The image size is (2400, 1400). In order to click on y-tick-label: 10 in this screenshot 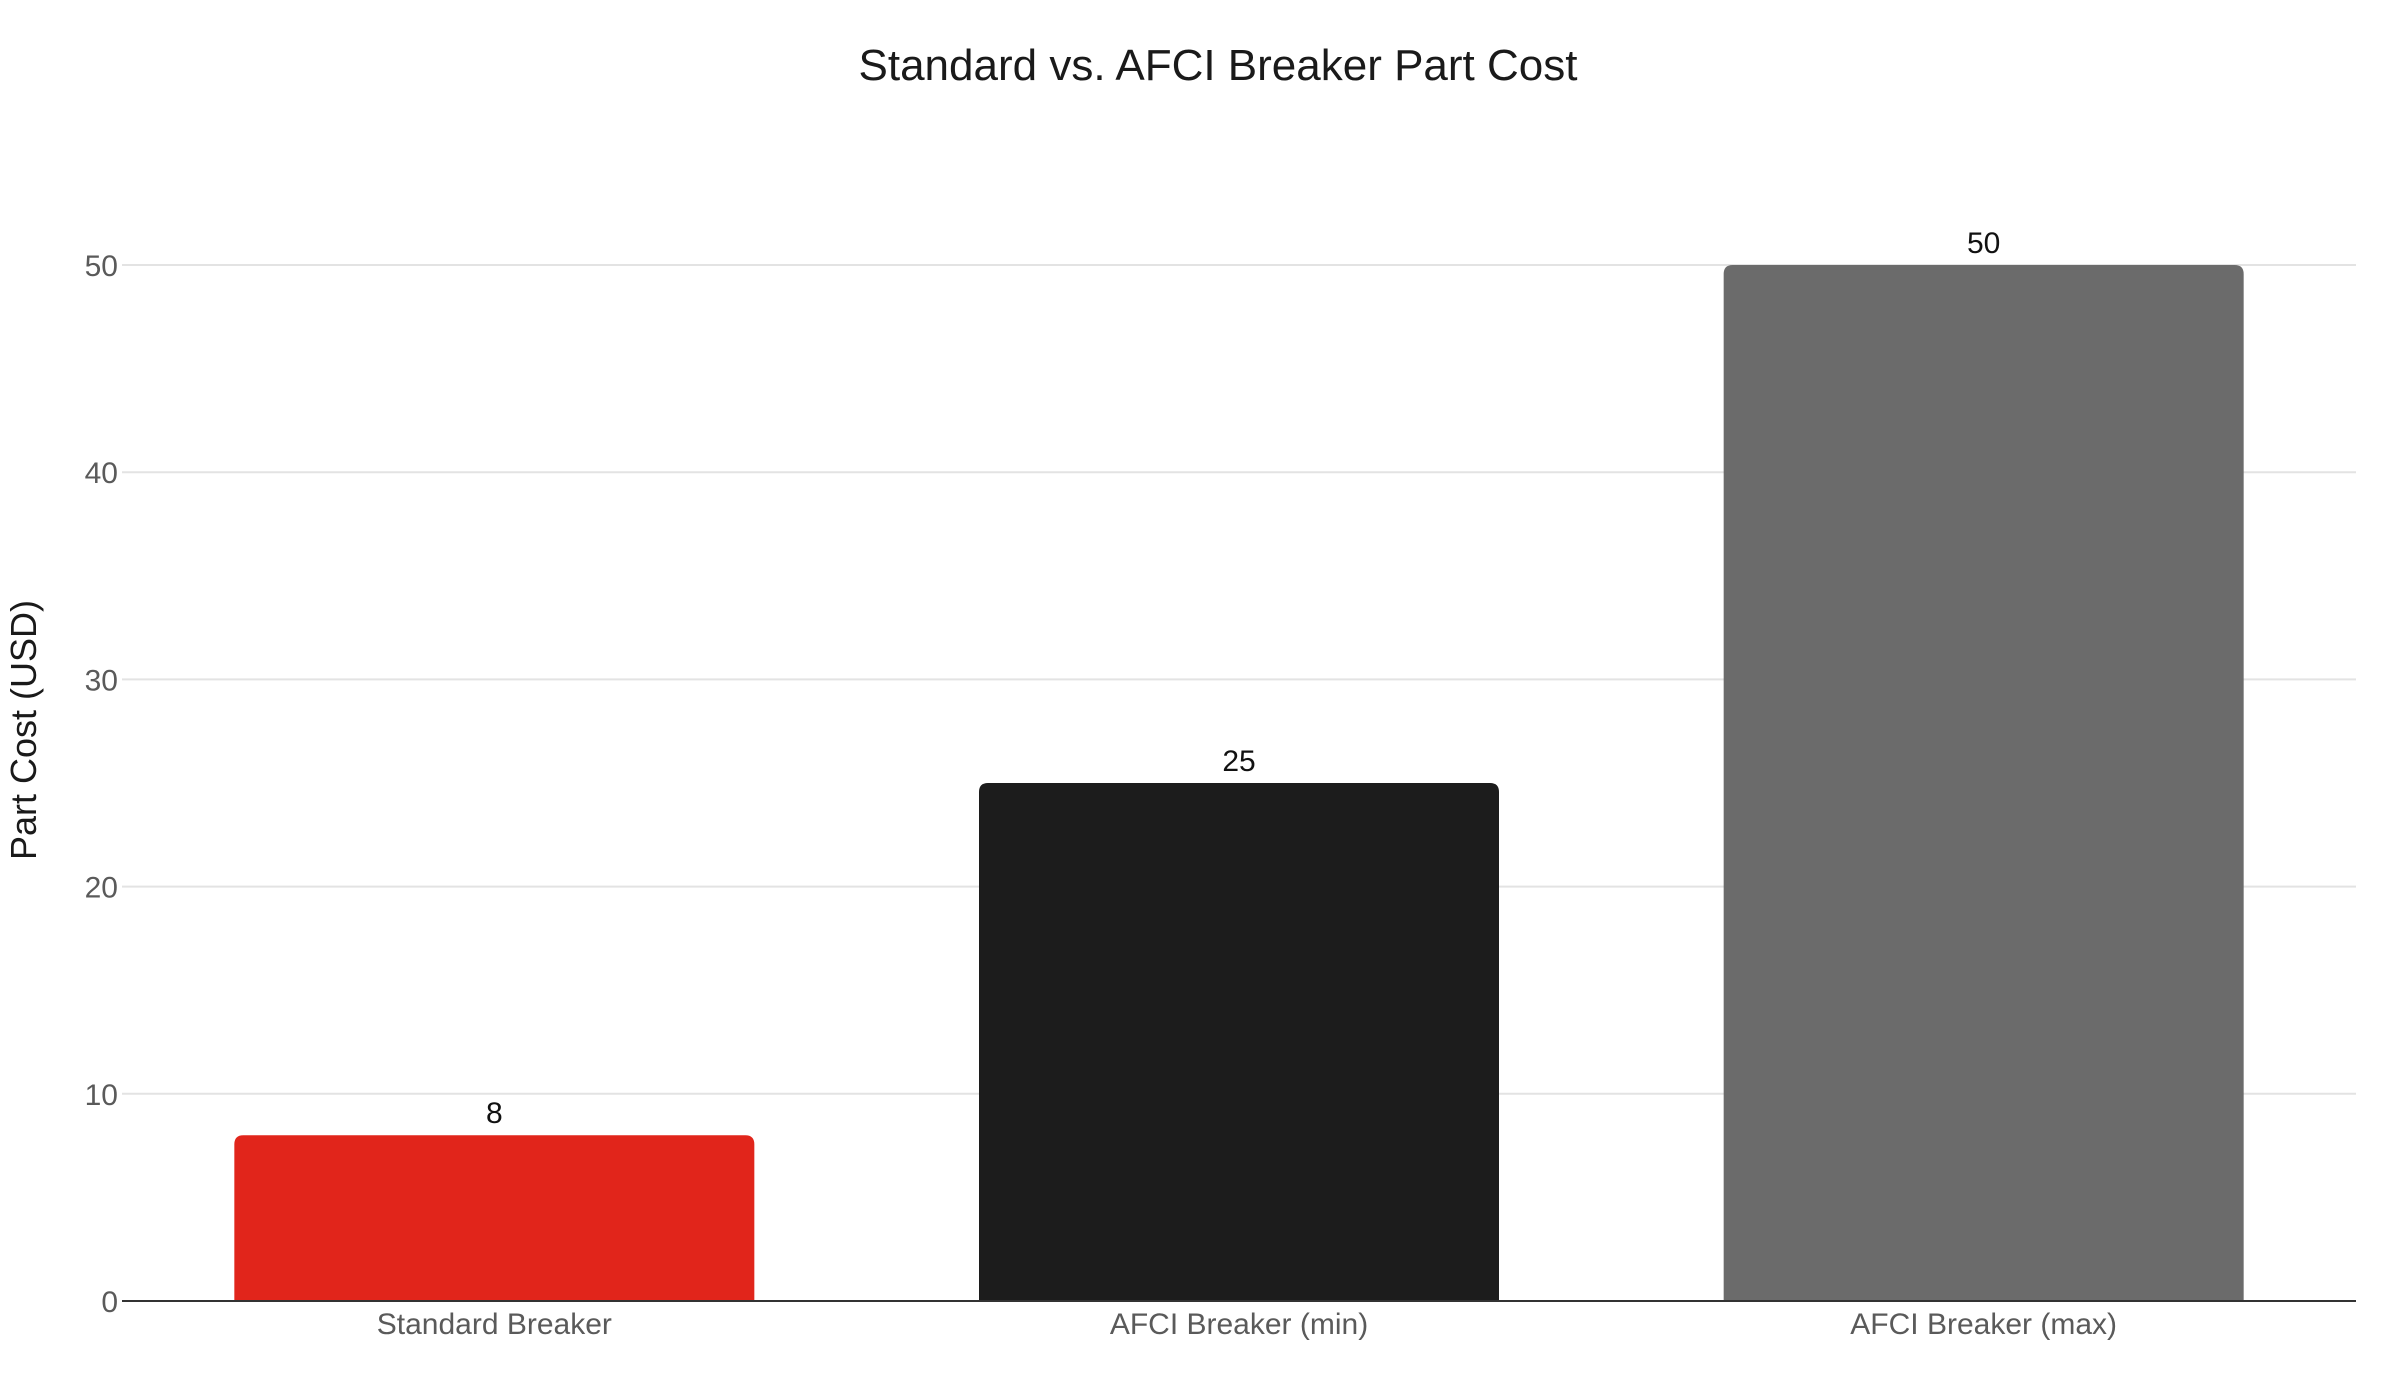, I will do `click(101, 1095)`.